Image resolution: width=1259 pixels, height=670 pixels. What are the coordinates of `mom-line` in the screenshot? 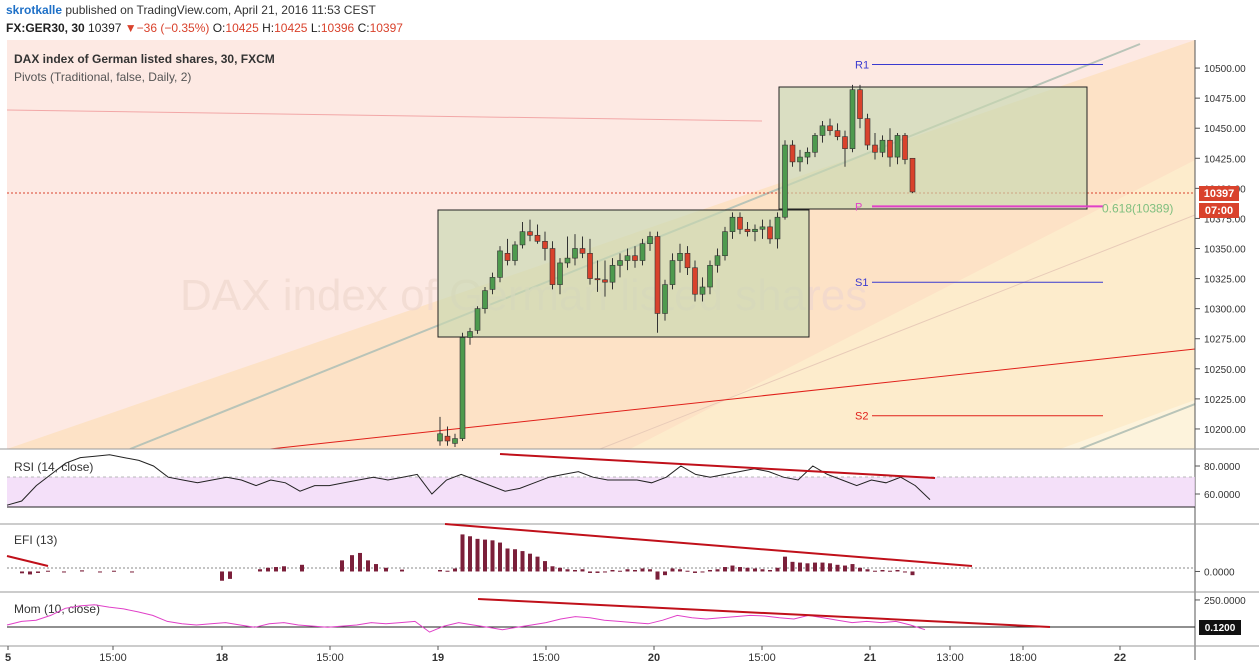 It's located at (466, 618).